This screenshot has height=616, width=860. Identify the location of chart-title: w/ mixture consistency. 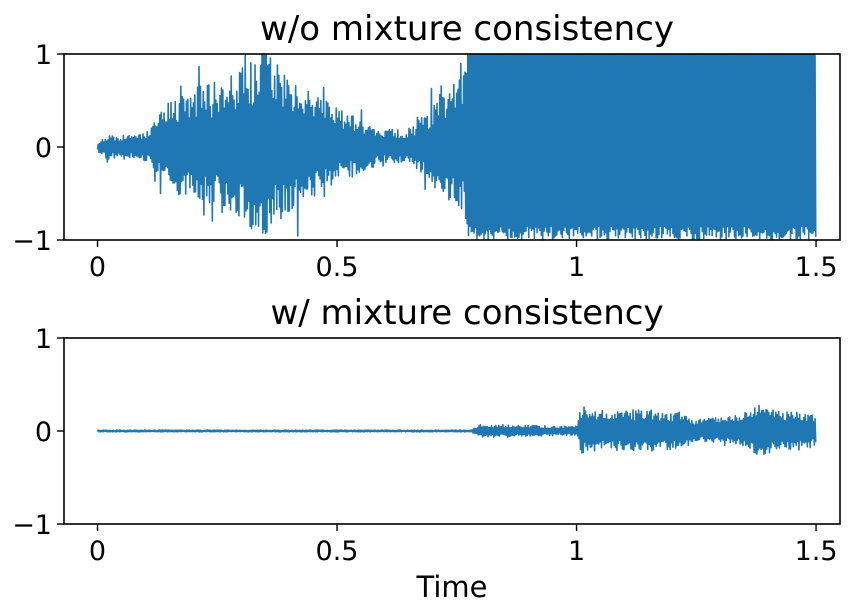
(466, 313).